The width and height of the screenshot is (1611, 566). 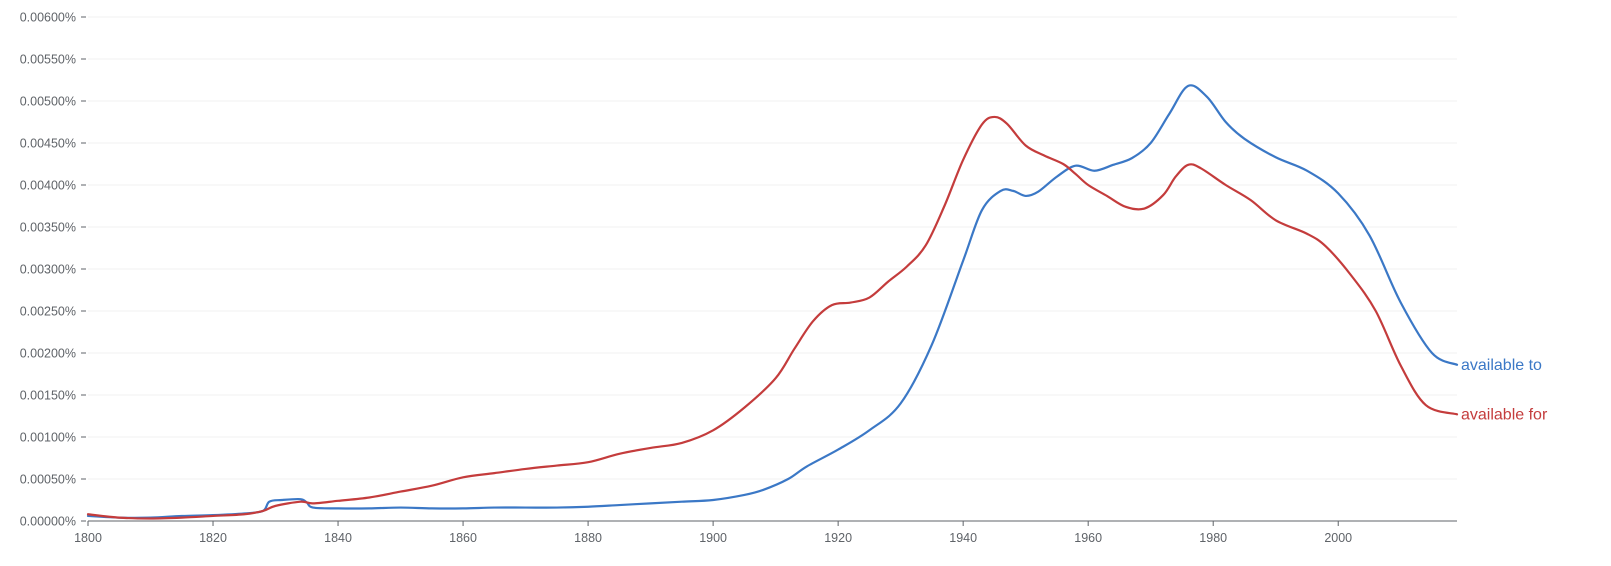 I want to click on x-tick-label: 1800, so click(x=88, y=538).